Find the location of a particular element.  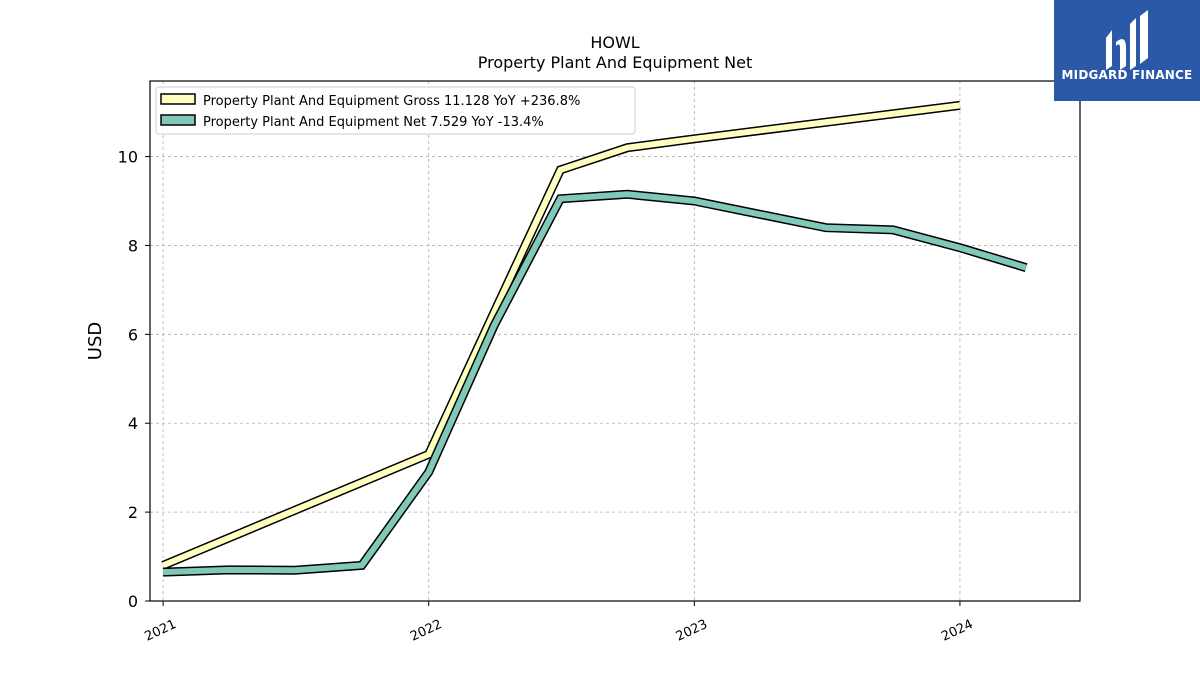

y-tick-label: 8 is located at coordinates (133, 245).